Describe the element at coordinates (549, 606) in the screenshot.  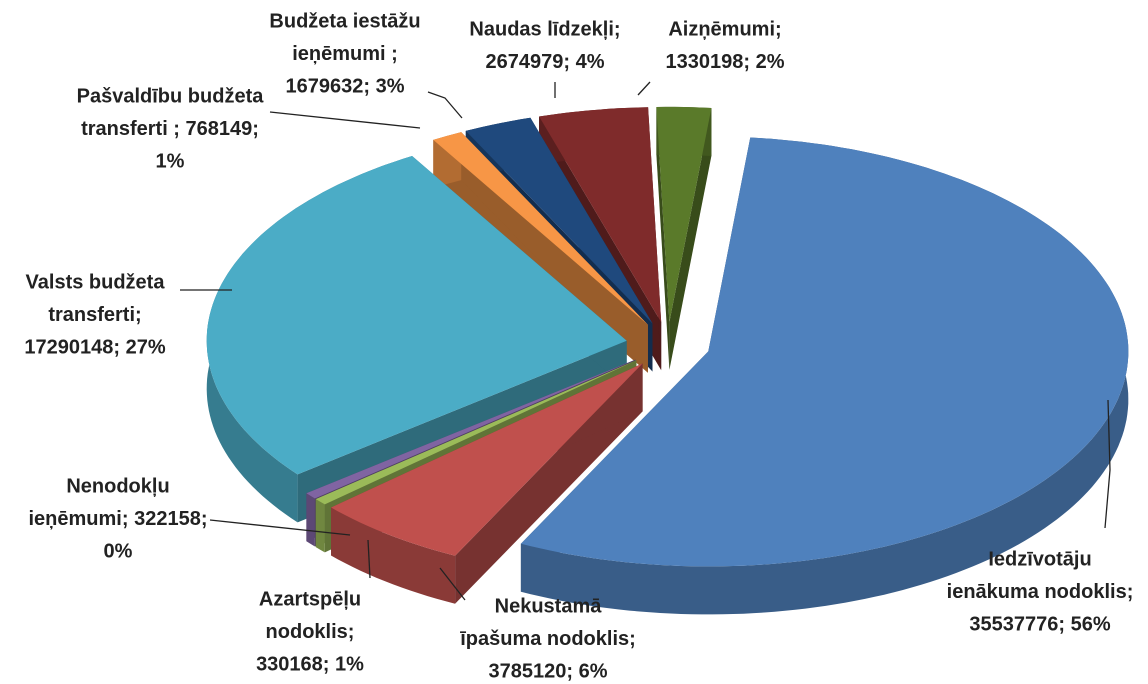
I see `data-label: Nekustamā` at that location.